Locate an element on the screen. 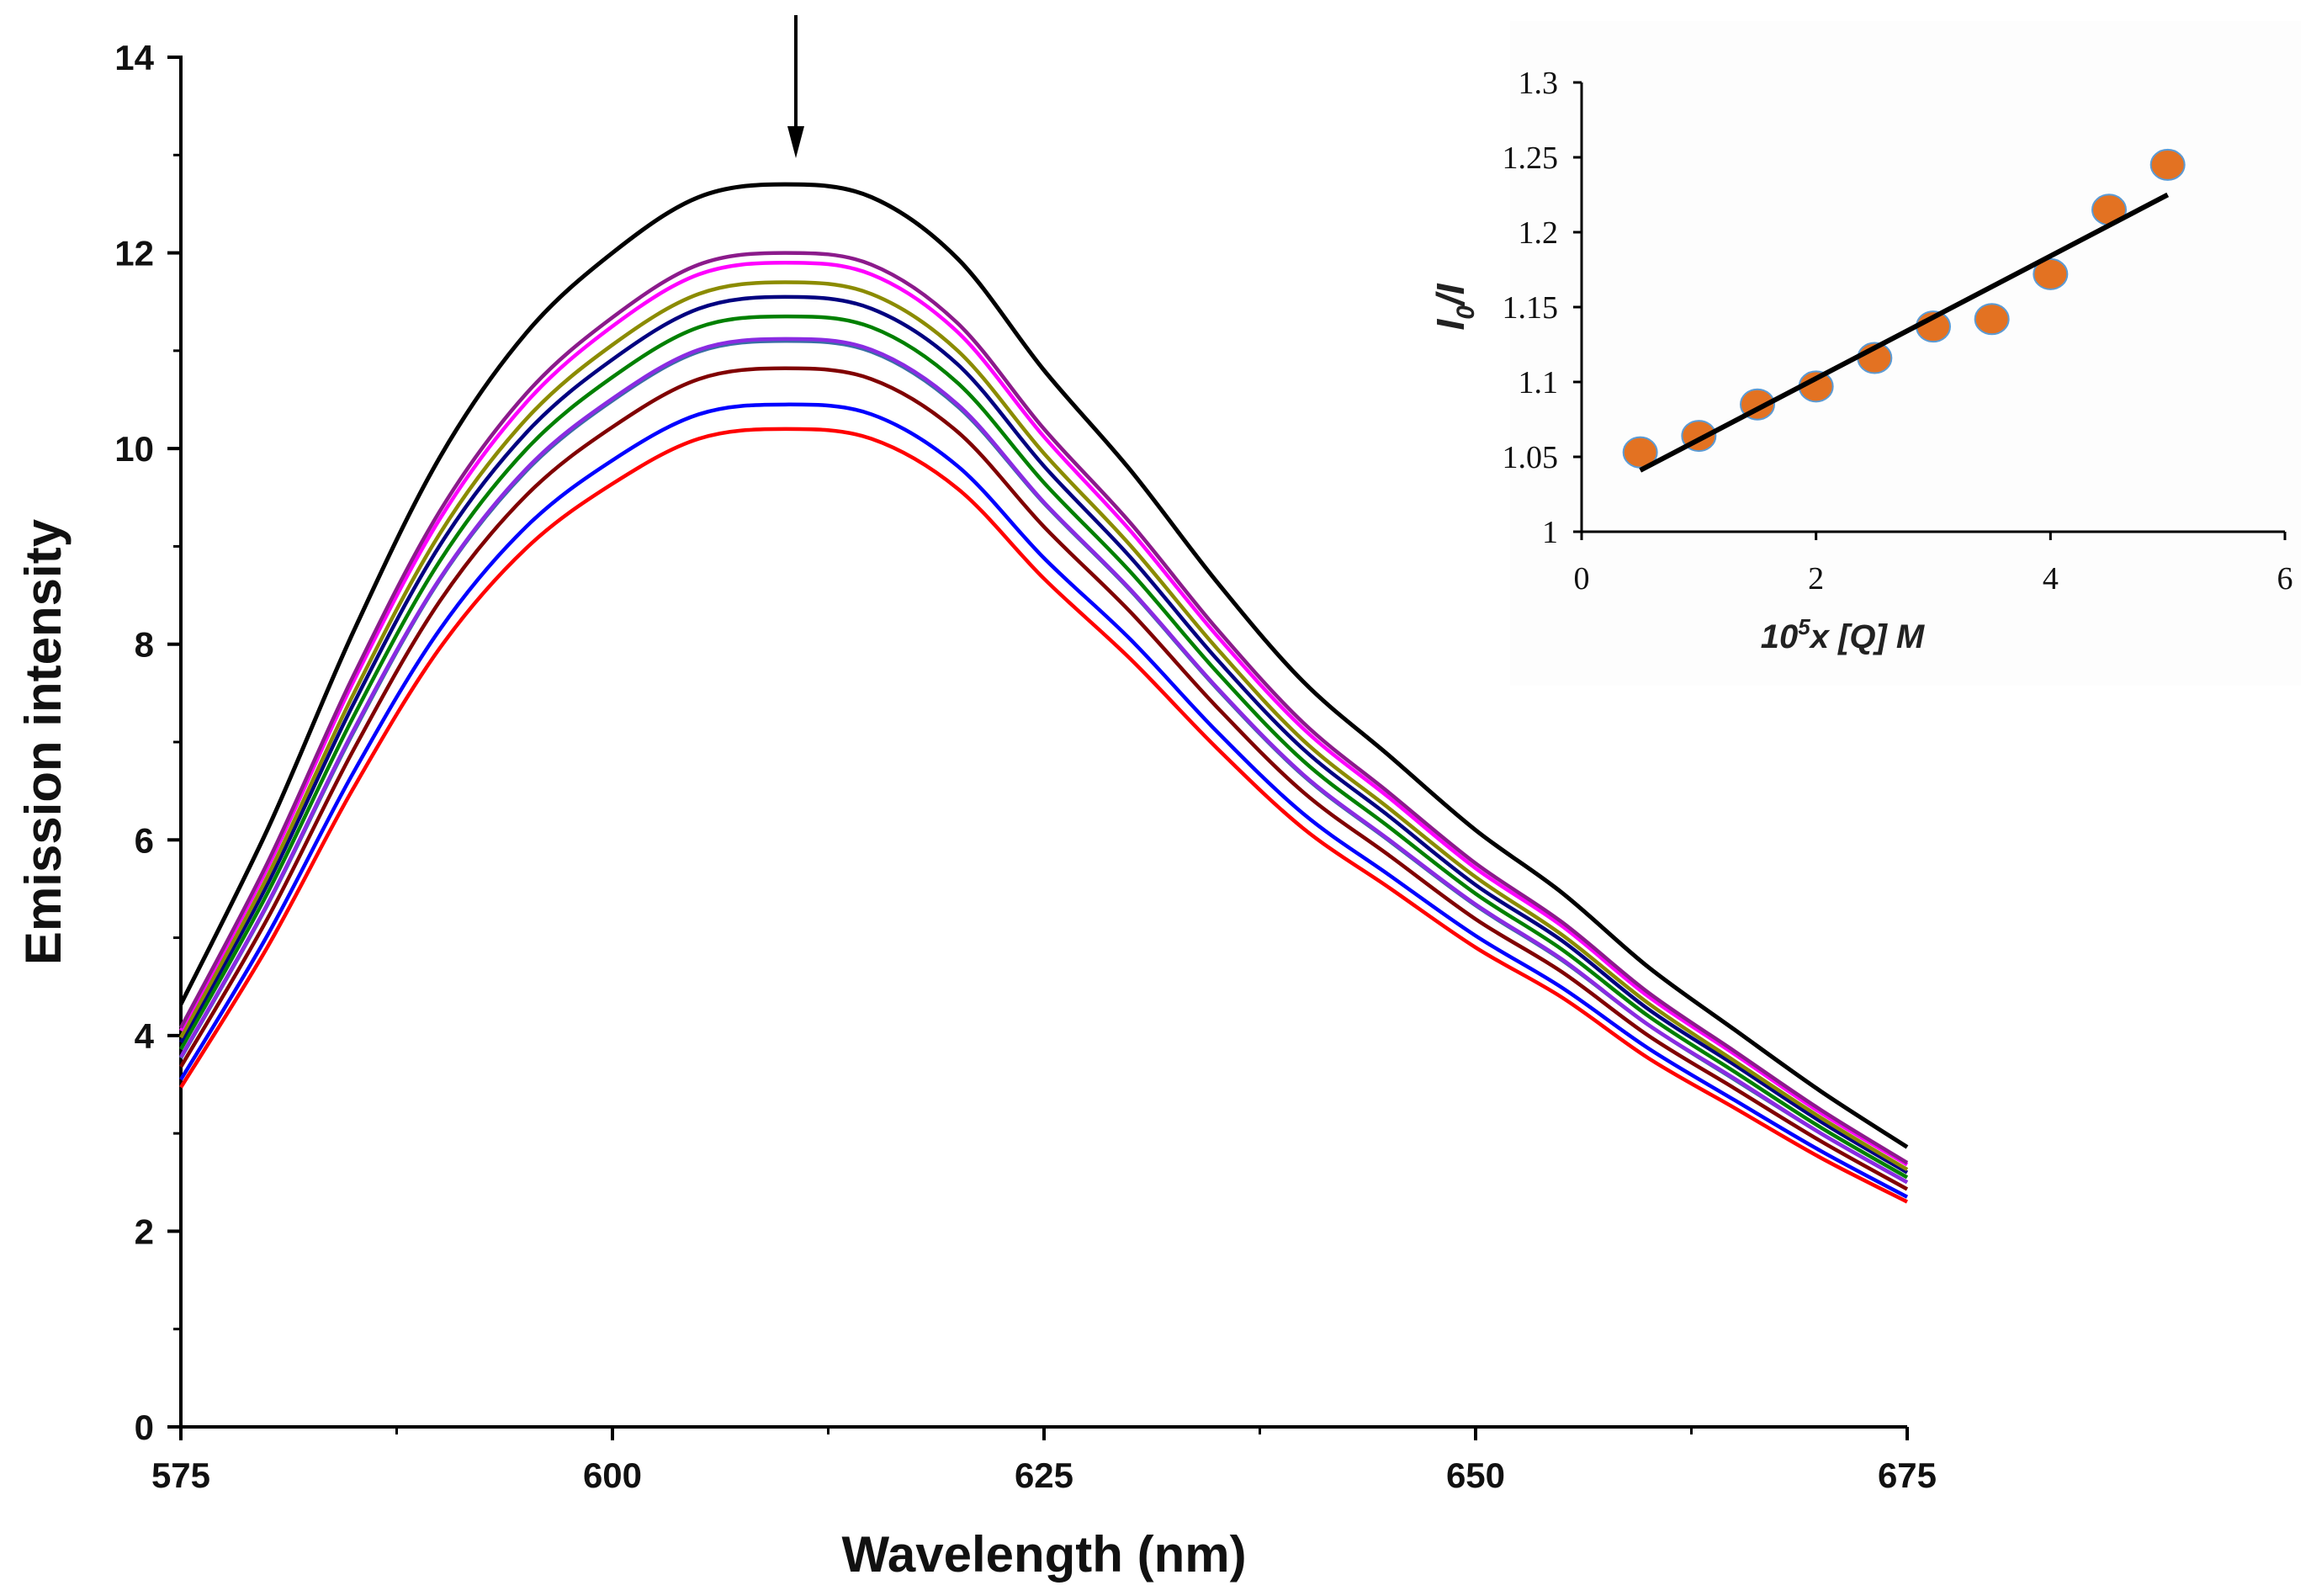 This screenshot has height=1596, width=2311. inset-ylabel-rest: /I is located at coordinates (1450, 295).